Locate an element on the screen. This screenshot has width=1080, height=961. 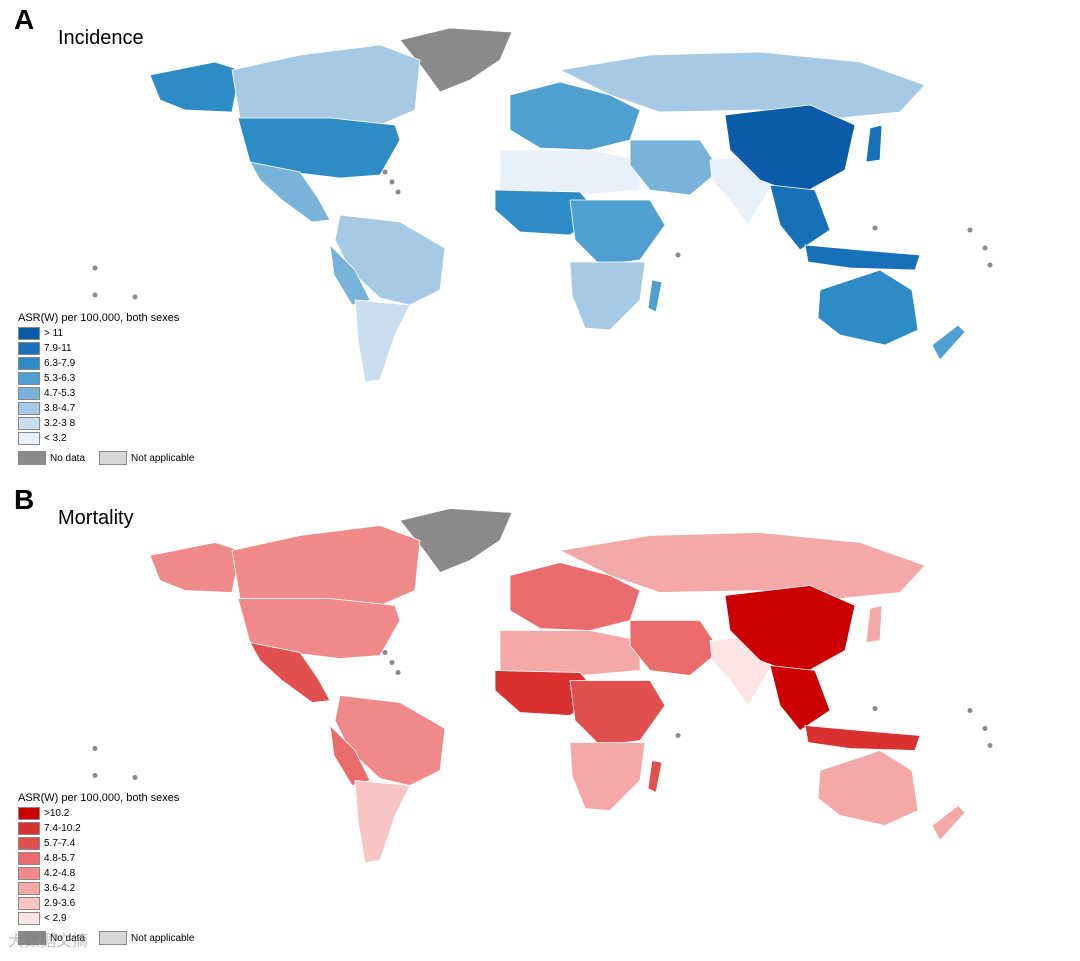
legend-label: < 3.2 is located at coordinates (55, 438).